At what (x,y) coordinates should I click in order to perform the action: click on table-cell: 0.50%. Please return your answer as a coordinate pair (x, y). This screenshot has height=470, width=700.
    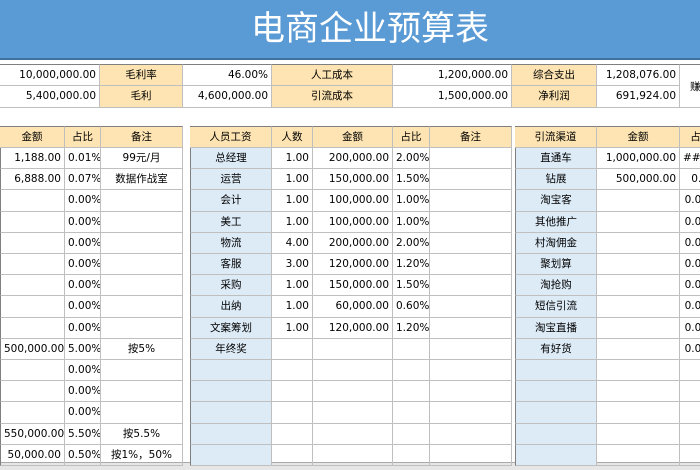
    Looking at the image, I should click on (83, 455).